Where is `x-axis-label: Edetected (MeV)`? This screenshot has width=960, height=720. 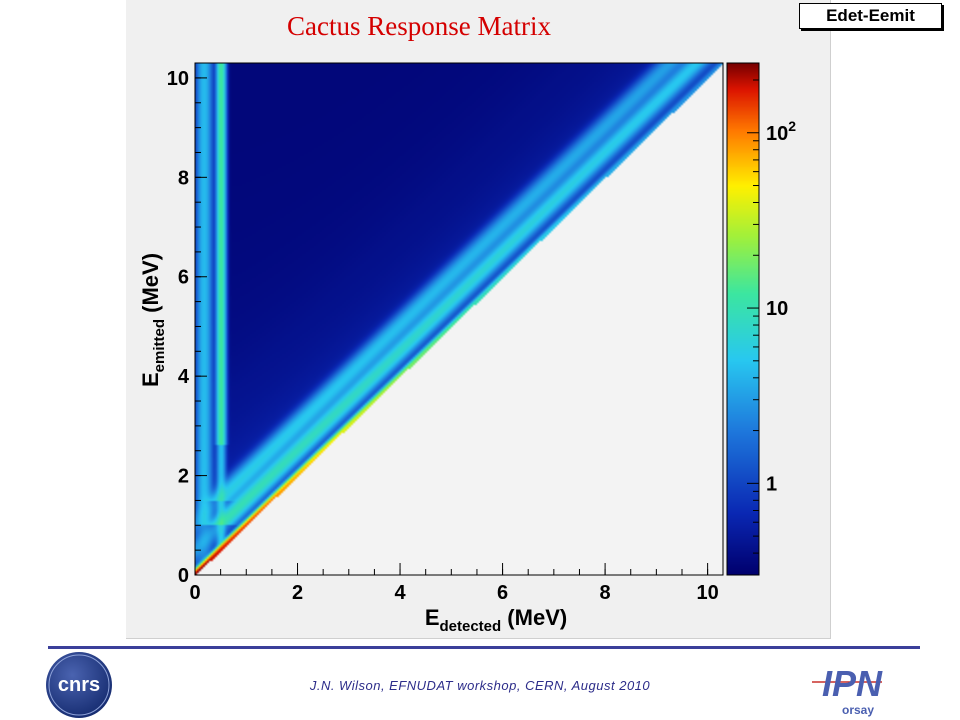
x-axis-label: Edetected (MeV) is located at coordinates (496, 620).